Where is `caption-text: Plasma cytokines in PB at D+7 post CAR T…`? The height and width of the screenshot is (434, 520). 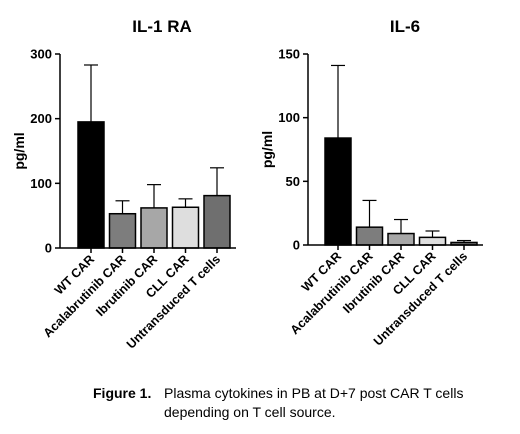
caption-text: Plasma cytokines in PB at D+7 post CAR T… is located at coordinates (314, 402).